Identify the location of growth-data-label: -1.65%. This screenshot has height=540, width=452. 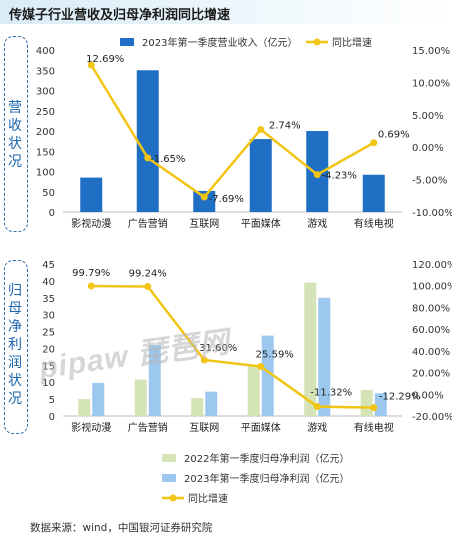
(167, 159).